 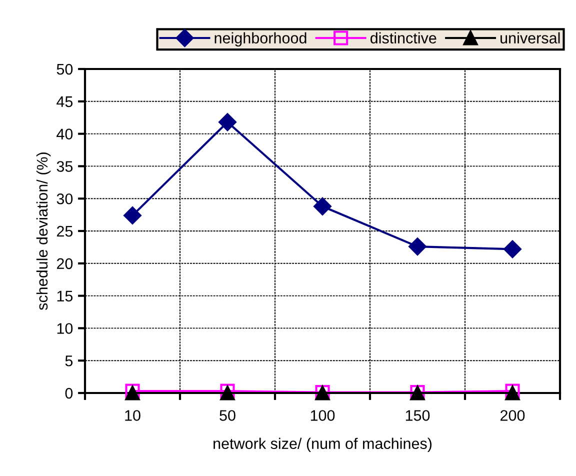 What do you see at coordinates (65, 296) in the screenshot?
I see `y-tick-label: 15` at bounding box center [65, 296].